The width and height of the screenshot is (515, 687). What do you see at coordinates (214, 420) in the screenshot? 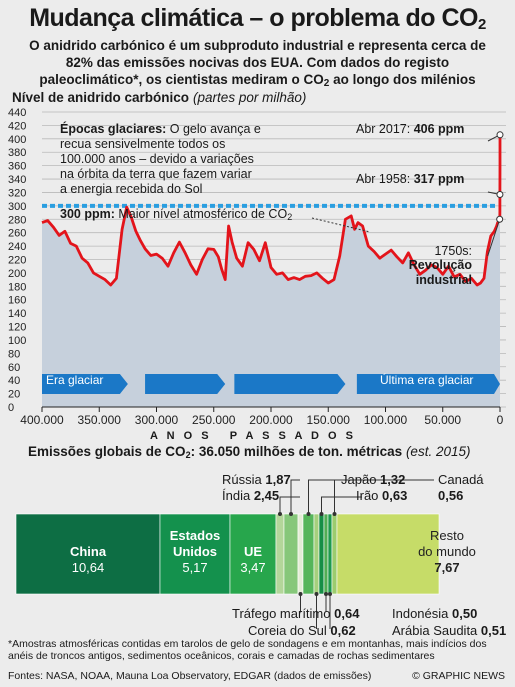
I see `x-tick-label: 250.000` at bounding box center [214, 420].